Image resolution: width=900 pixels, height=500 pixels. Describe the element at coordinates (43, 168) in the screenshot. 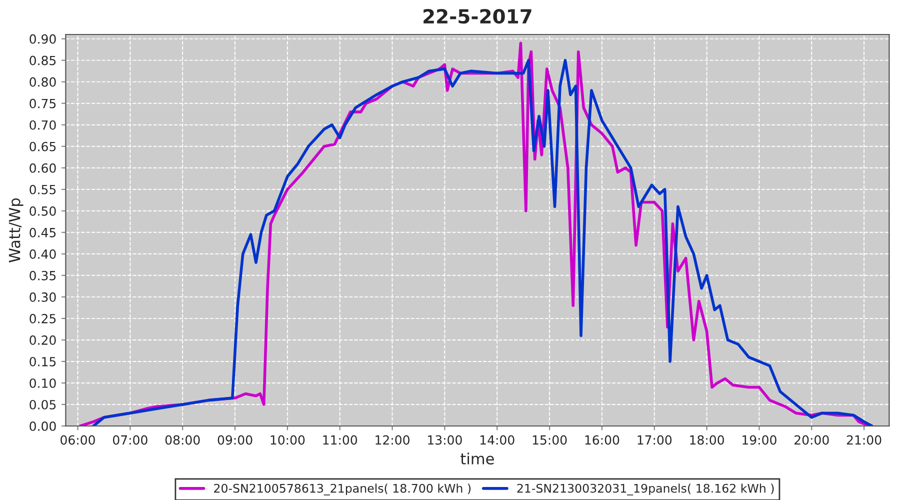

I see `y-tick-label: 0.60` at that location.